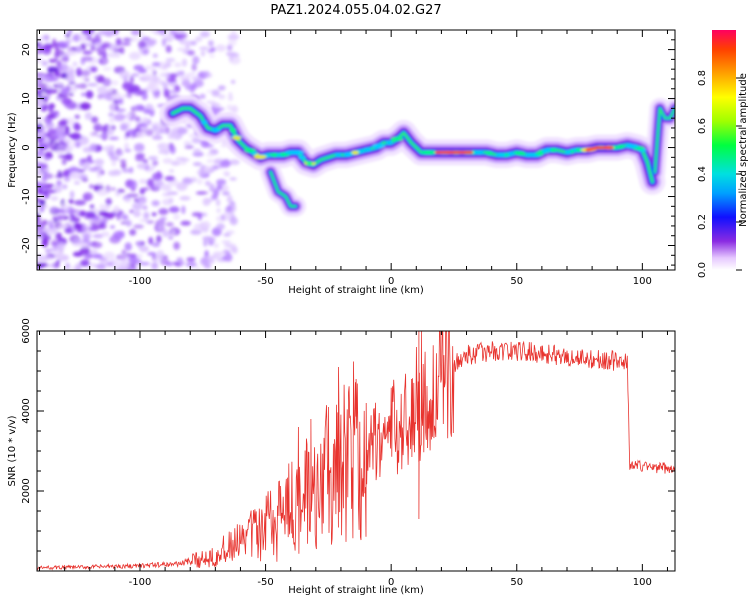 The width and height of the screenshot is (750, 604). Describe the element at coordinates (265, 582) in the screenshot. I see `snr-xtick-label: -50` at that location.